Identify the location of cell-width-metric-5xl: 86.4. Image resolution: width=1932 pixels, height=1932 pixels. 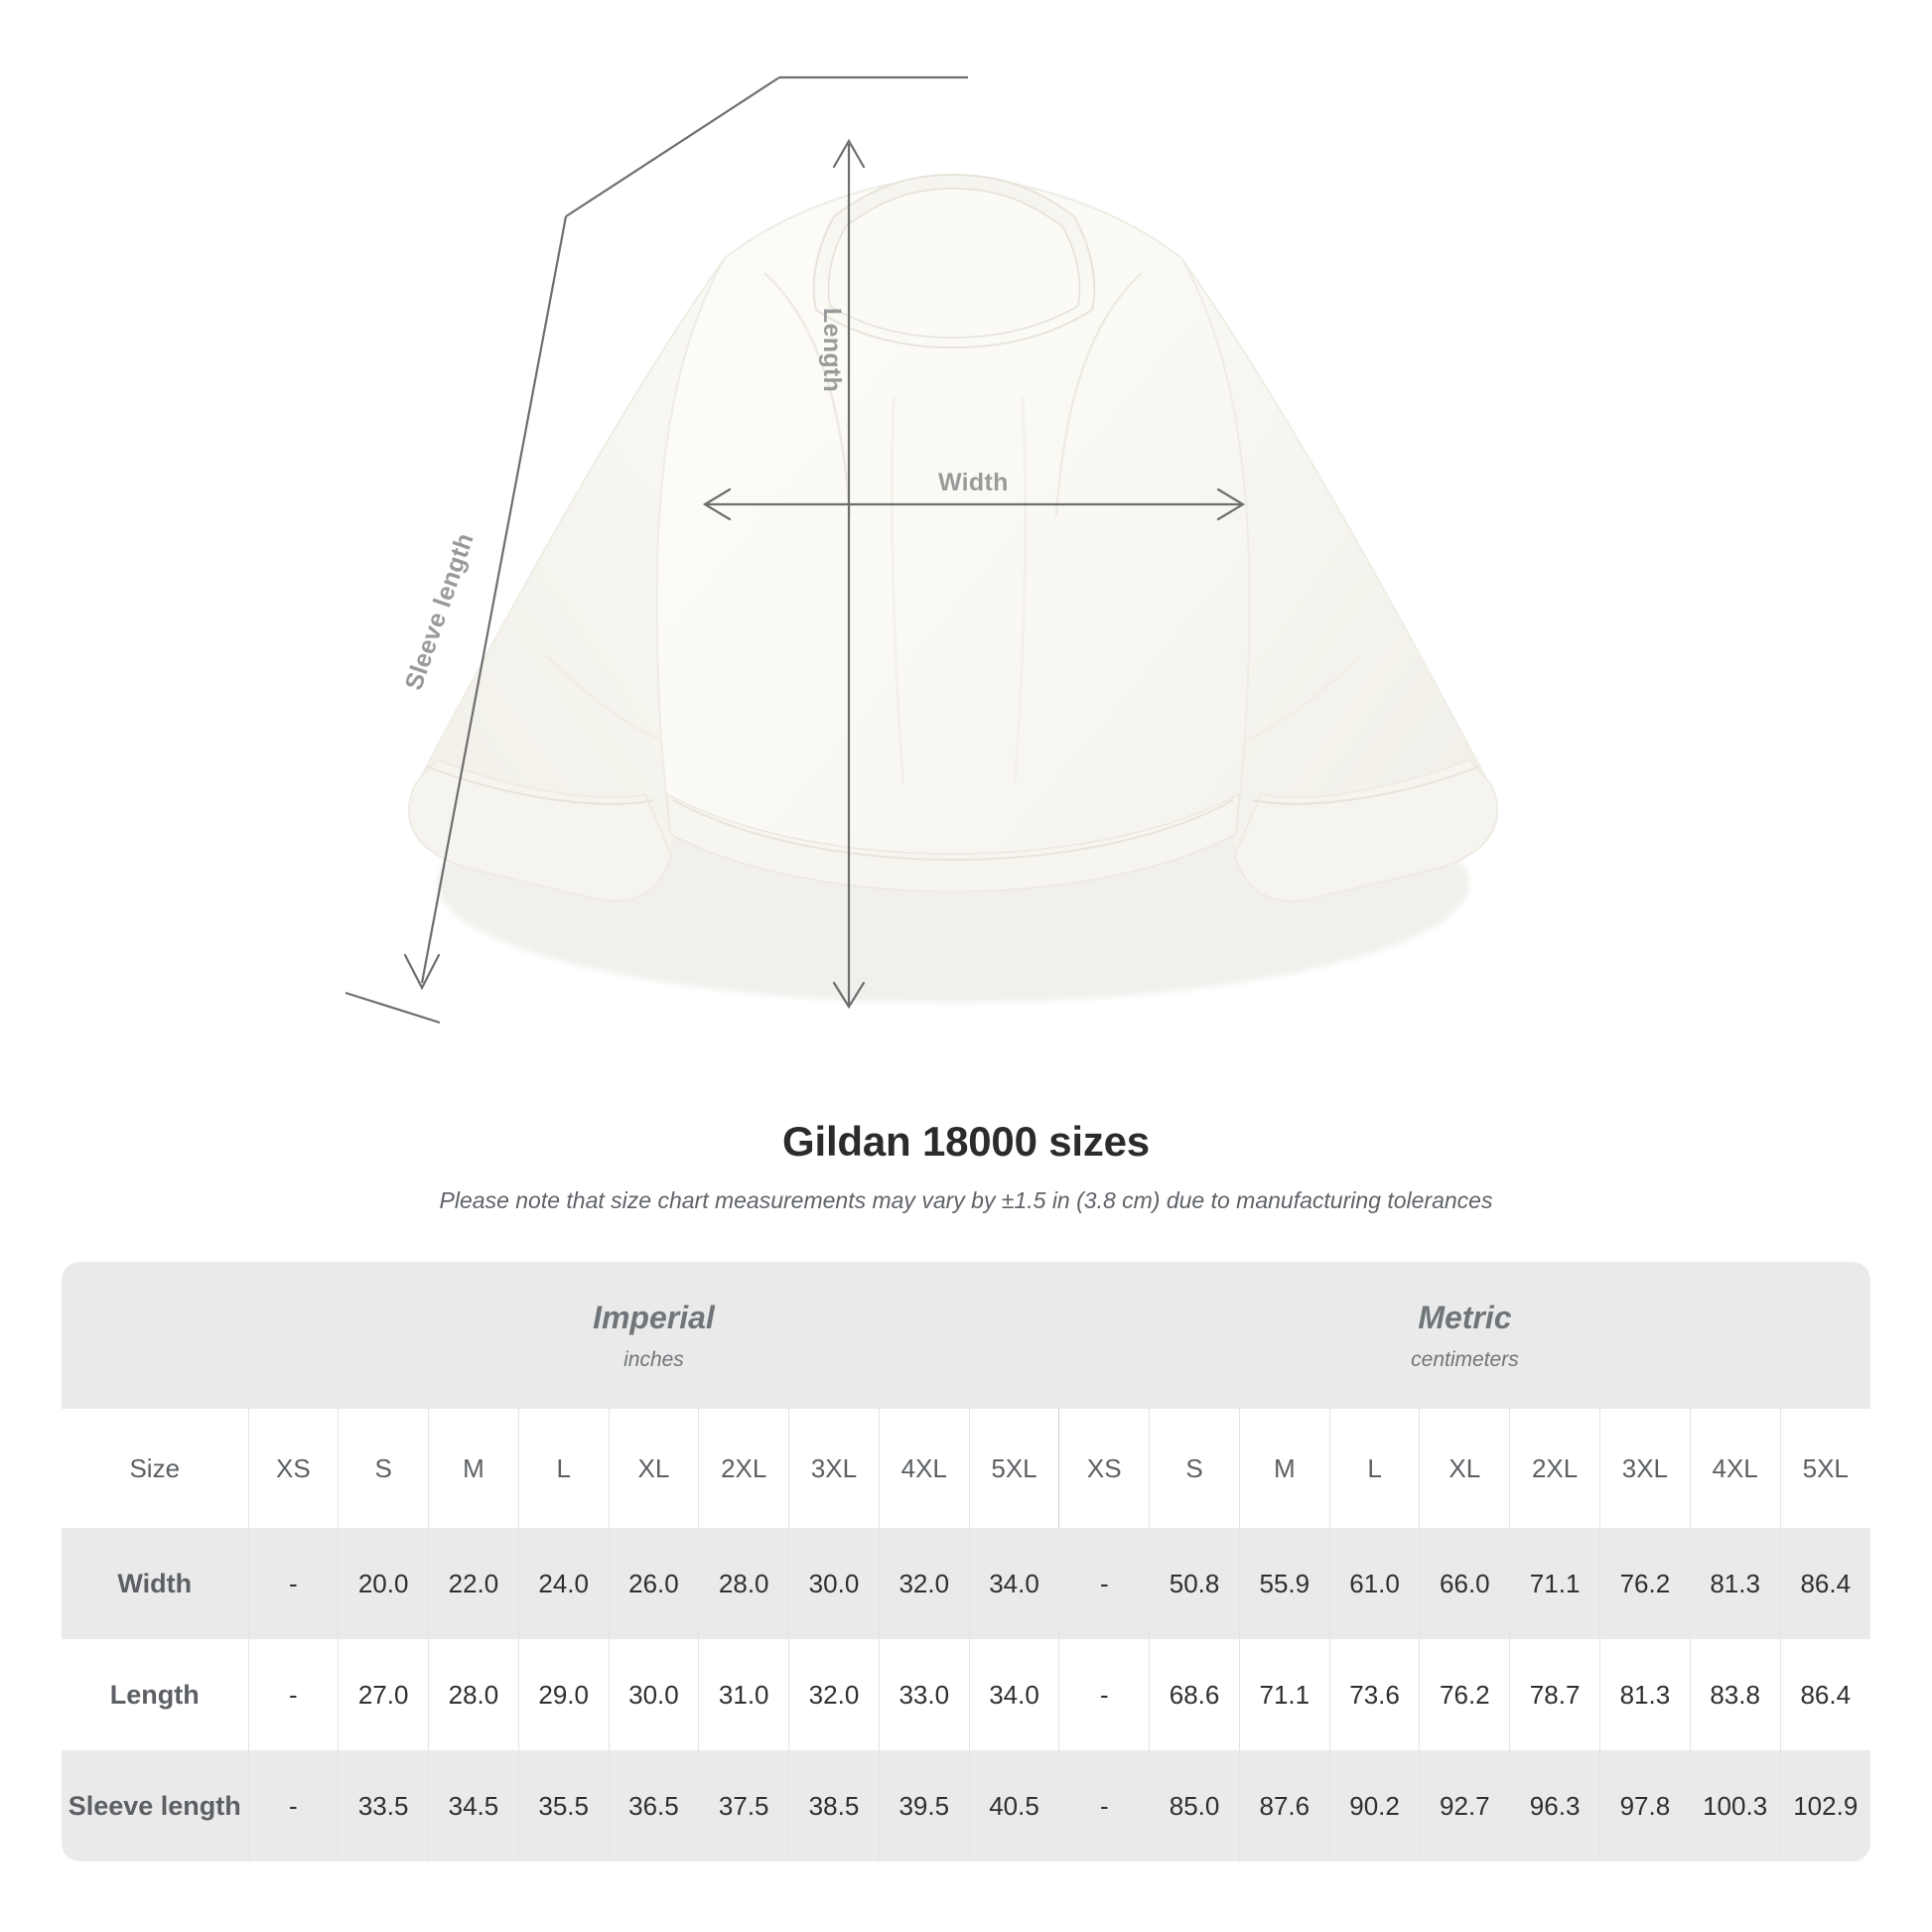
(1825, 1584).